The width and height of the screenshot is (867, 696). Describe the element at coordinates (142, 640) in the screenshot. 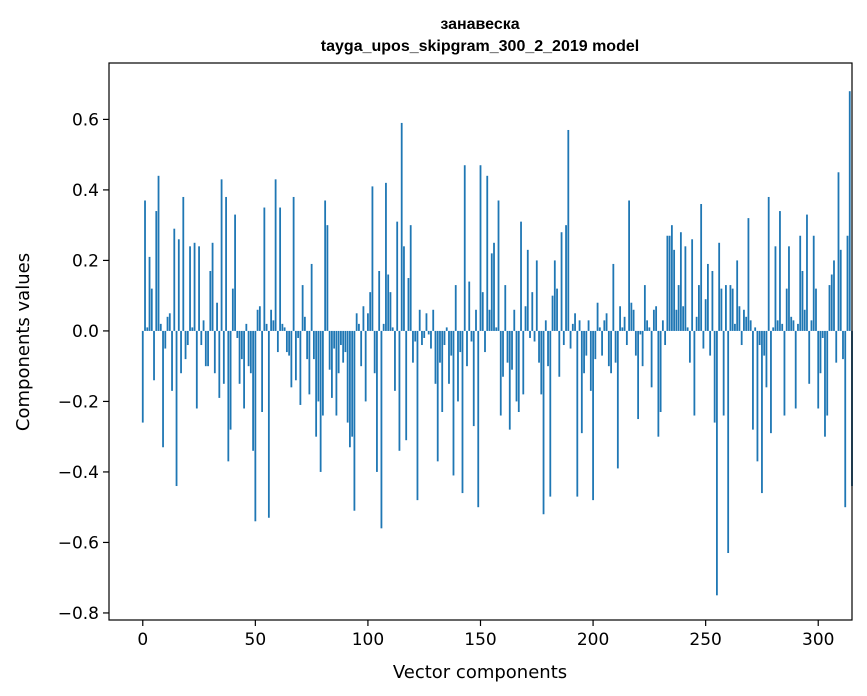

I see `x-tick-label: 0` at that location.